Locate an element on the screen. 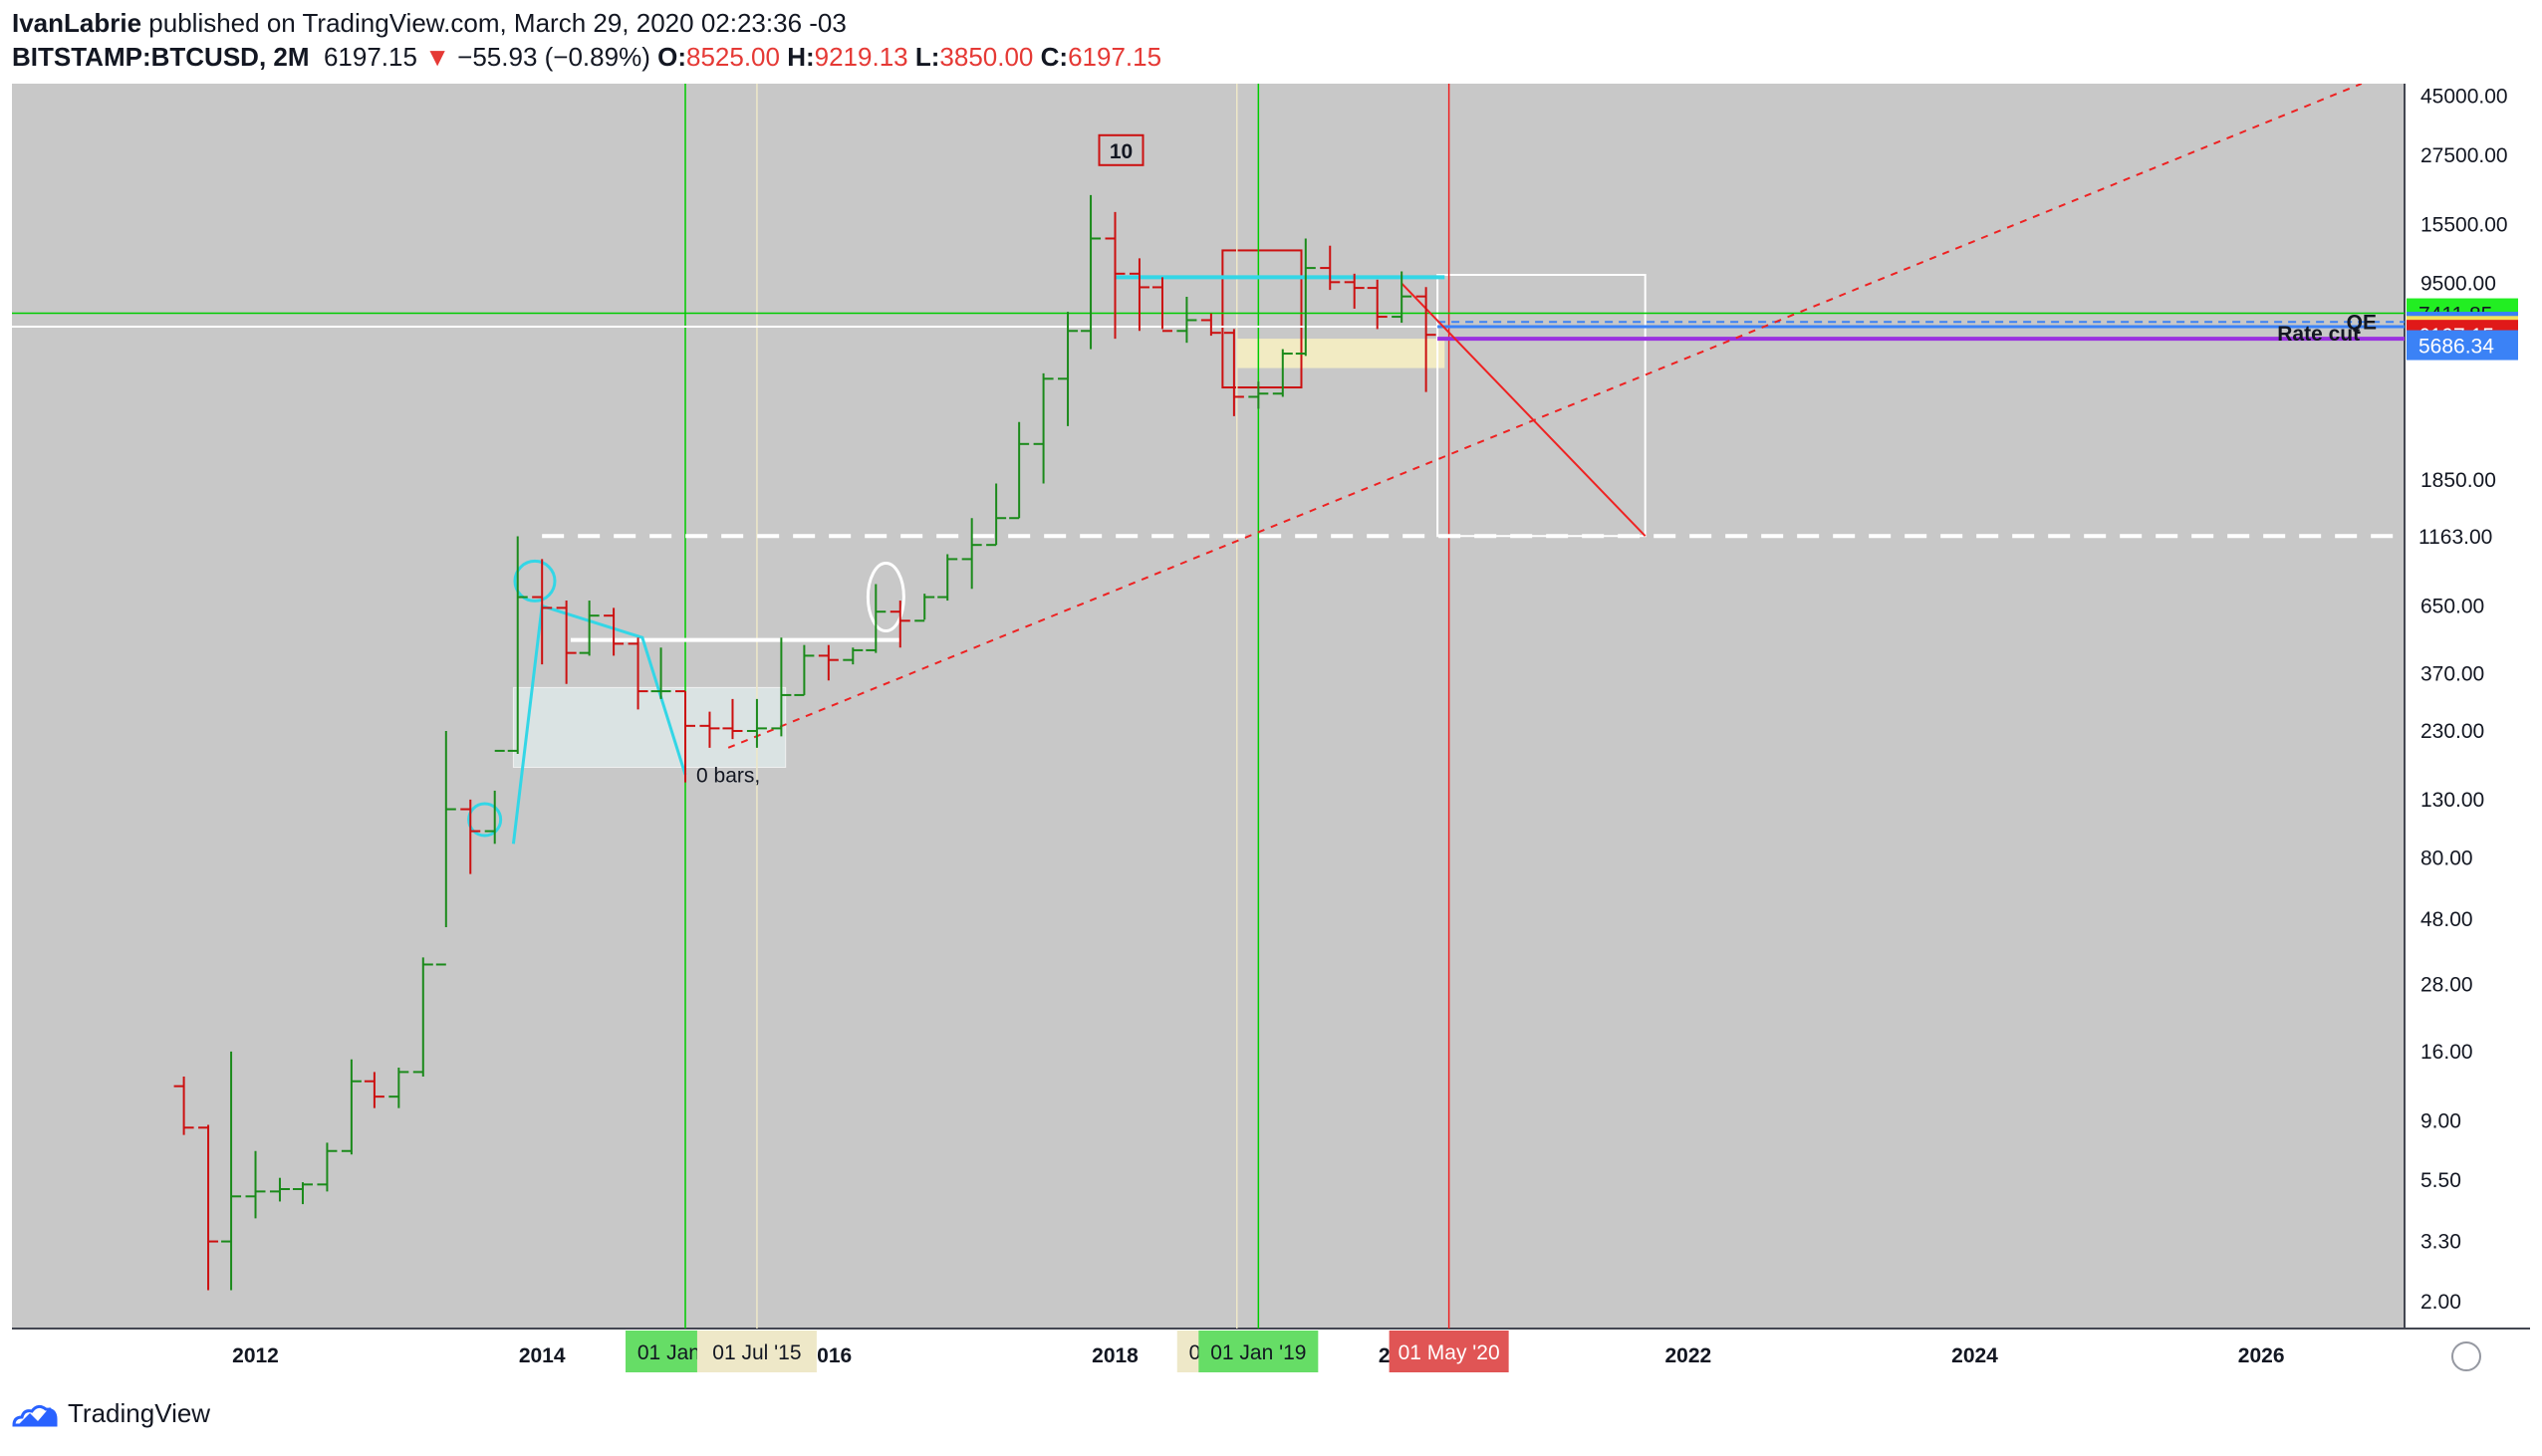 The width and height of the screenshot is (2542, 1456). price-tick-label: 650.00 is located at coordinates (2452, 607).